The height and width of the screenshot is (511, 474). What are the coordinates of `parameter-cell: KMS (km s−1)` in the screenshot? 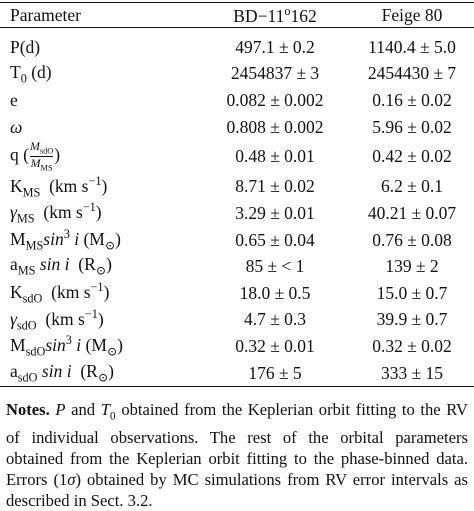 It's located at (100, 187).